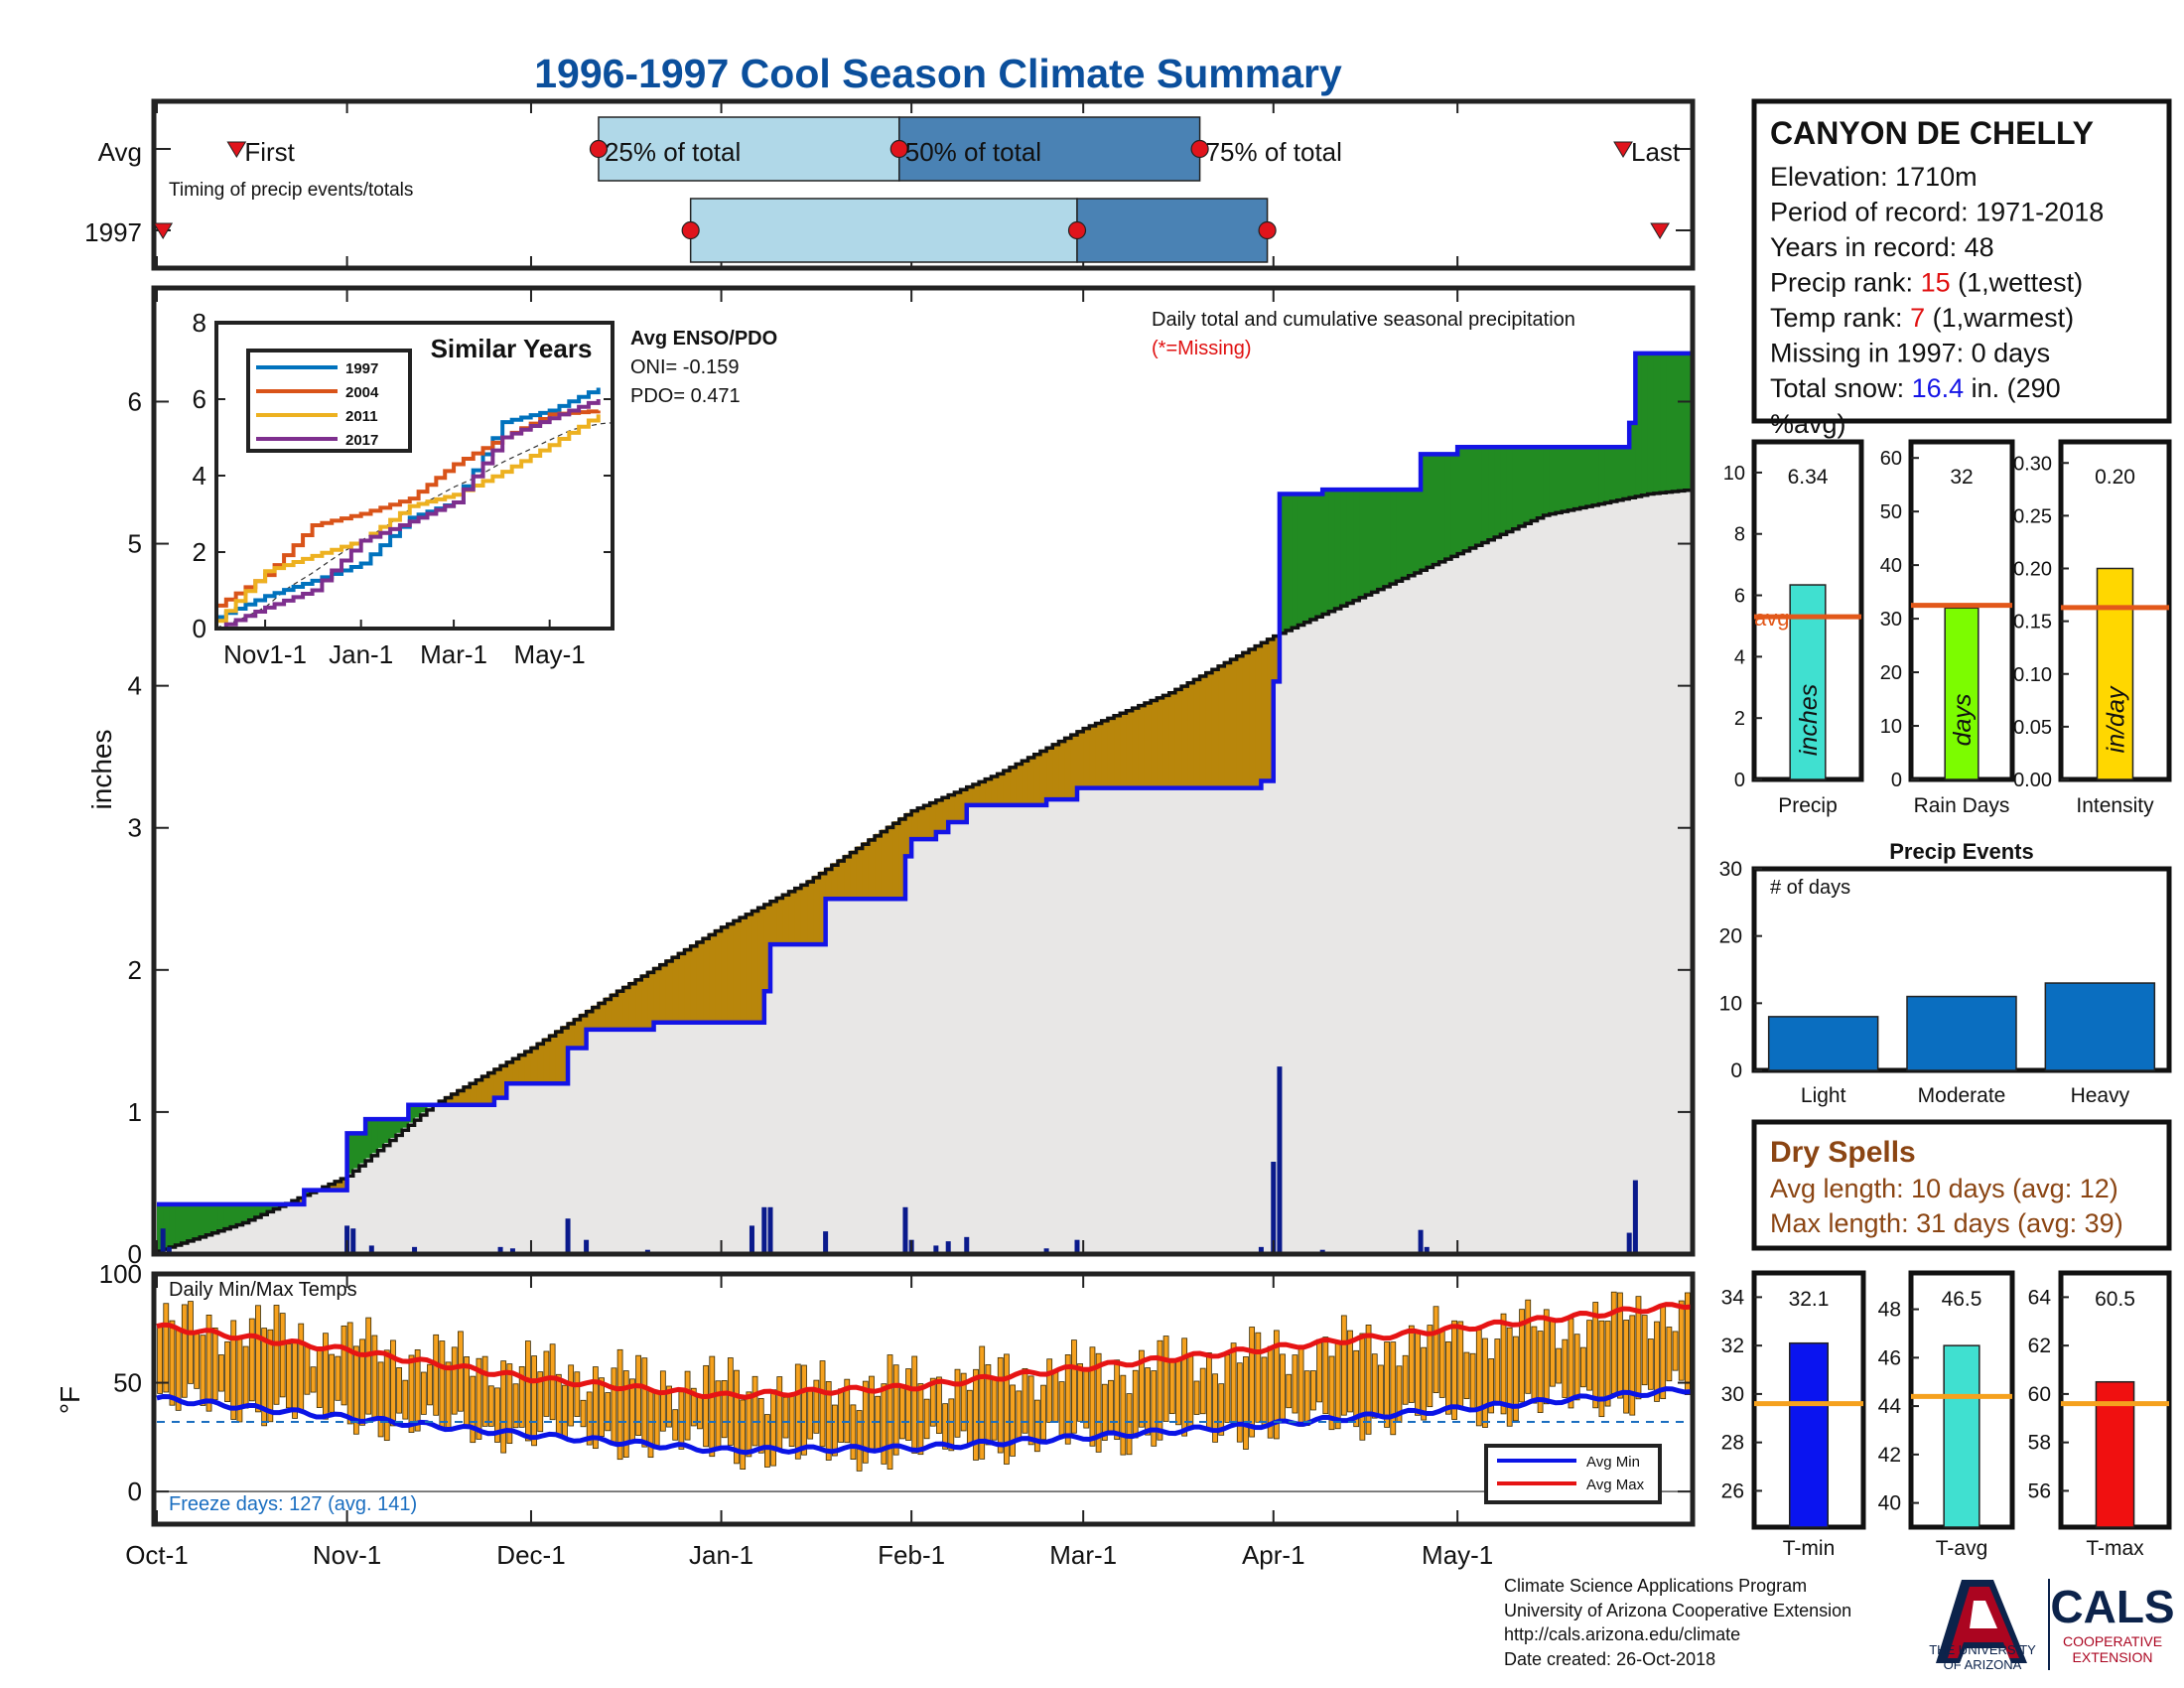 This screenshot has width=2184, height=1688. I want to click on events-bar-light, so click(1823, 1043).